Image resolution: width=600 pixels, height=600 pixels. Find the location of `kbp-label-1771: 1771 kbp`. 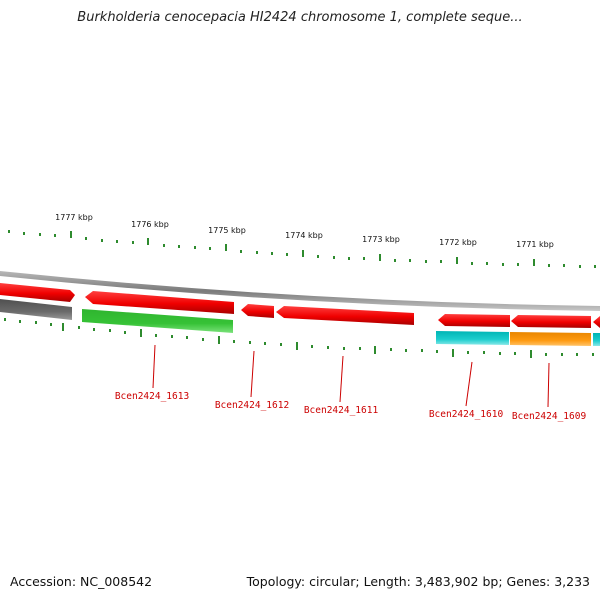

kbp-label-1771: 1771 kbp is located at coordinates (535, 244).